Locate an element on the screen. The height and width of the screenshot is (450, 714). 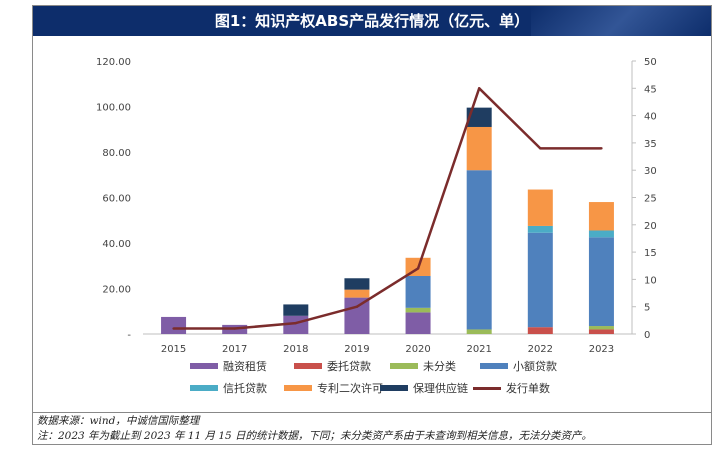
legend-item-zhuanli: 专利二次许可 is located at coordinates (333, 388).